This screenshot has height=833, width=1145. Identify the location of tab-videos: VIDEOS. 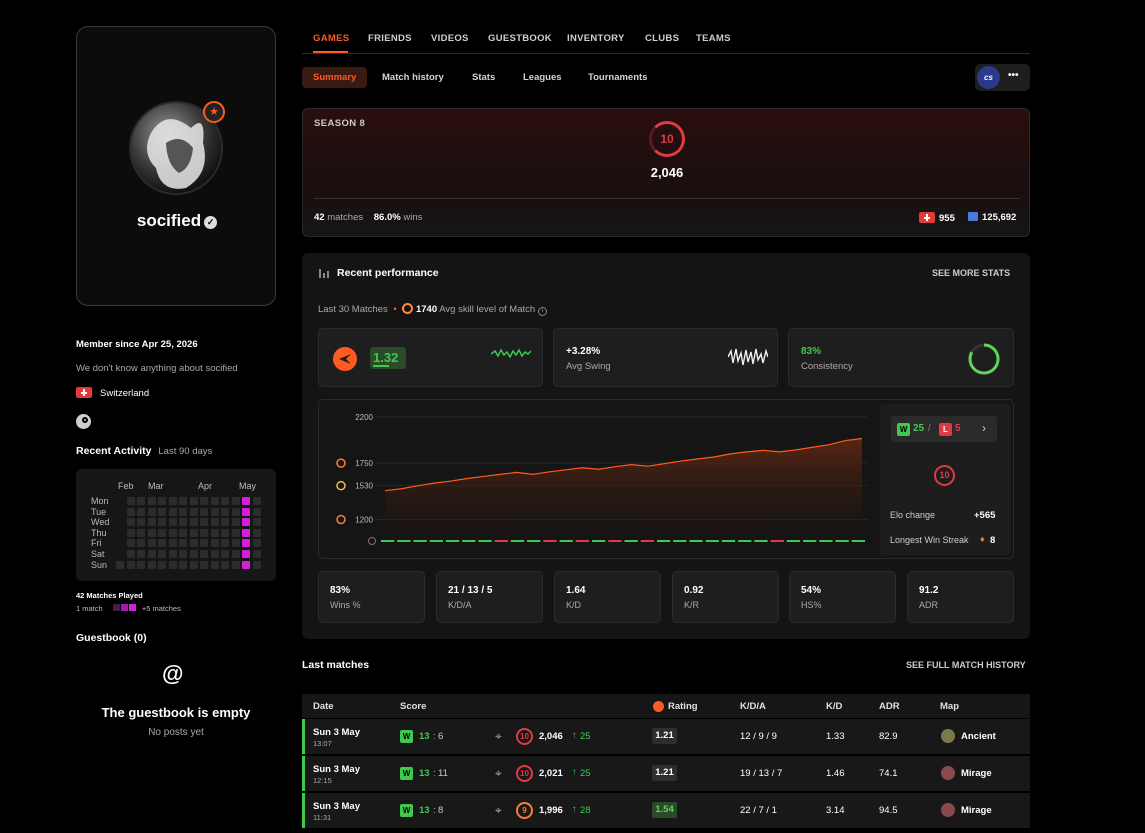
(450, 38).